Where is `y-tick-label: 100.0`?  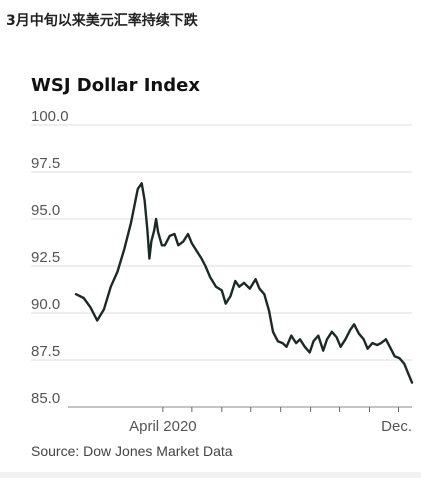
y-tick-label: 100.0 is located at coordinates (50, 116).